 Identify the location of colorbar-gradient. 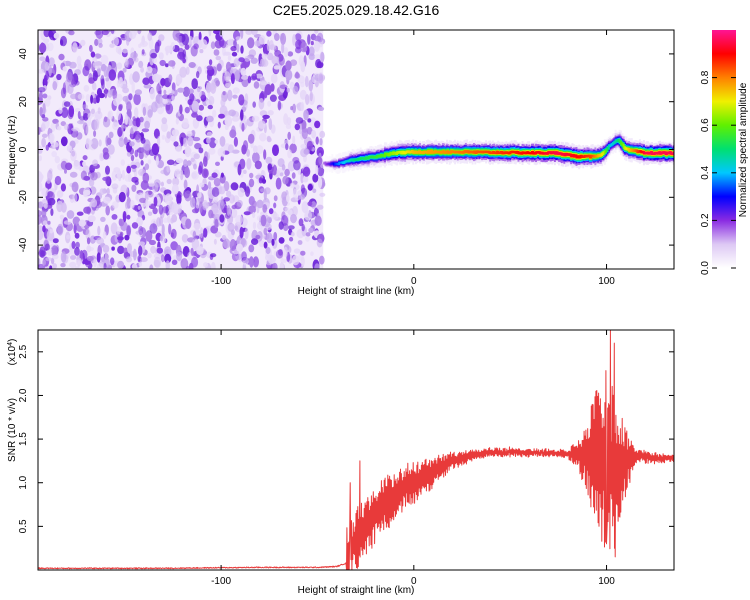
(724, 149).